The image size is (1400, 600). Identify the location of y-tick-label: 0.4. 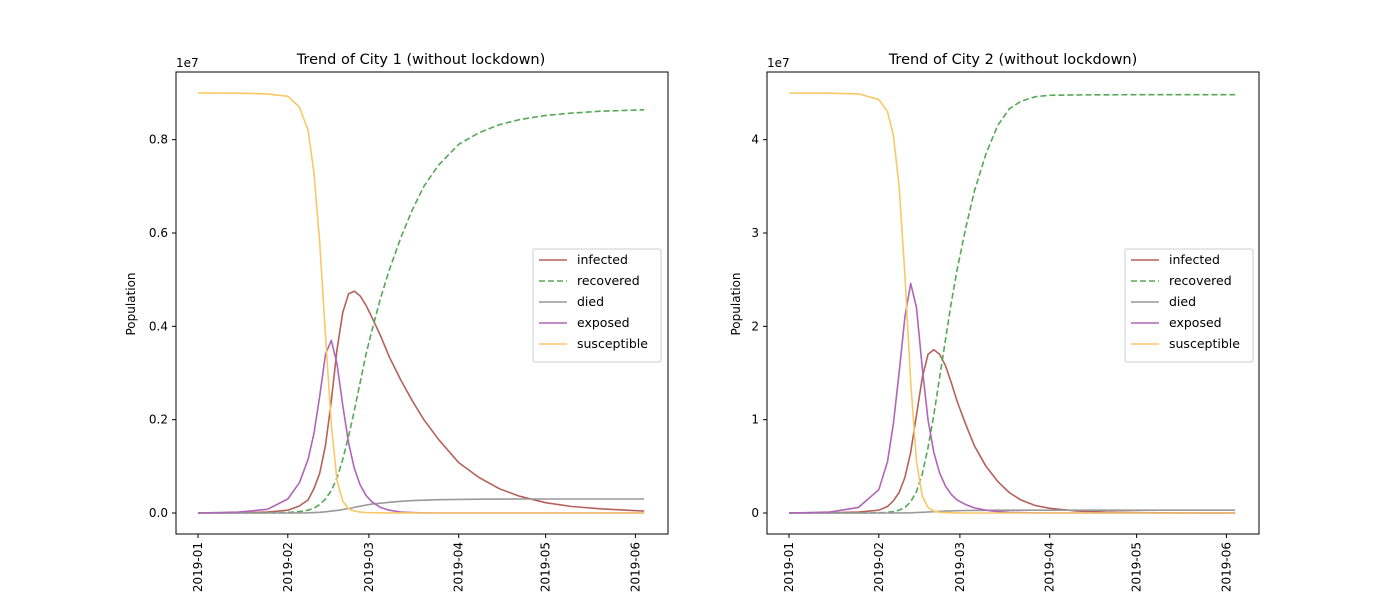
(158, 326).